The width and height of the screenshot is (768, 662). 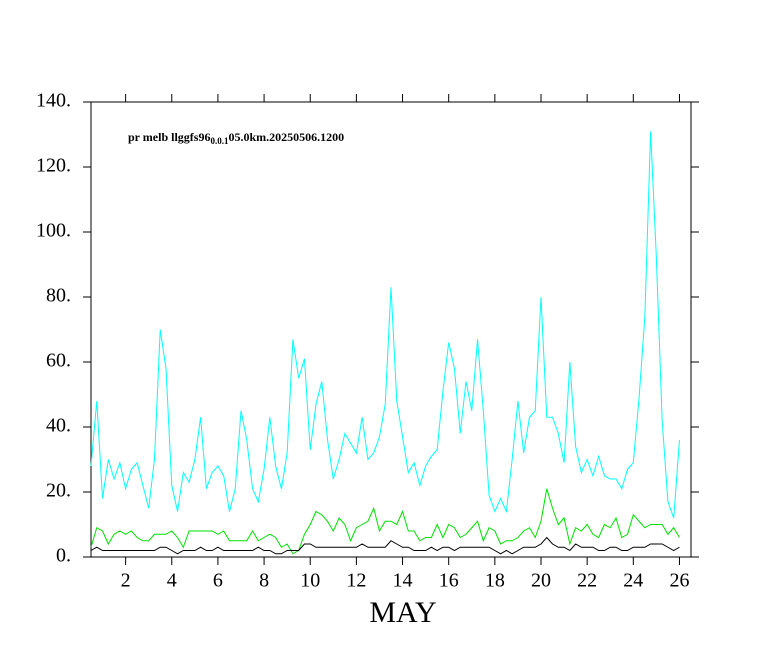 I want to click on x-tick-label: 22, so click(x=587, y=581).